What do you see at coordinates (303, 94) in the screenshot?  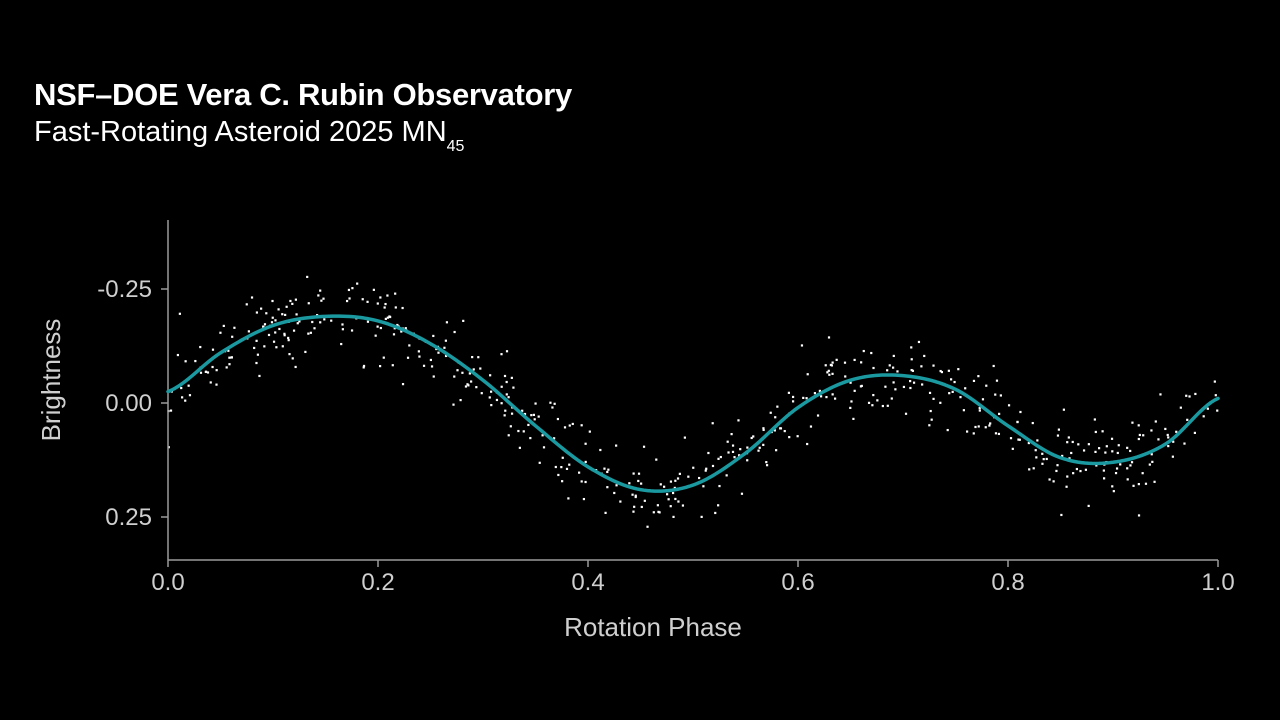 I see `page-title: NSF–DOE Vera C. Rubin Observatory` at bounding box center [303, 94].